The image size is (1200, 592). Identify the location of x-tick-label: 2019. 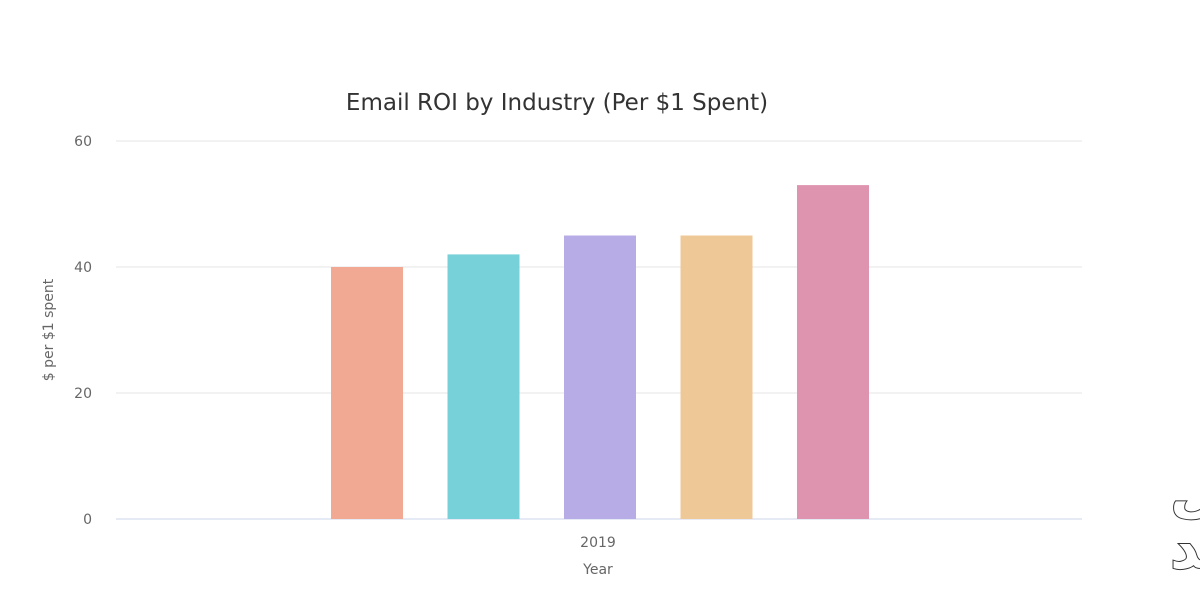
(598, 543).